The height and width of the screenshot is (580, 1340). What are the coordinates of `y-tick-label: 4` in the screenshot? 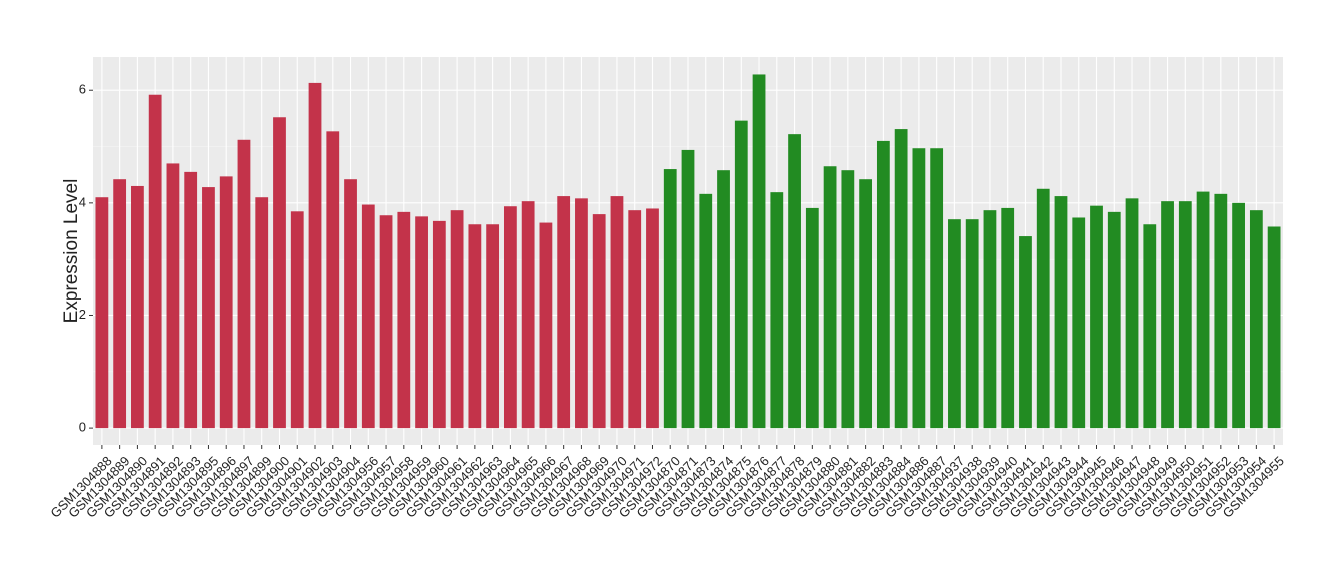 It's located at (82, 201).